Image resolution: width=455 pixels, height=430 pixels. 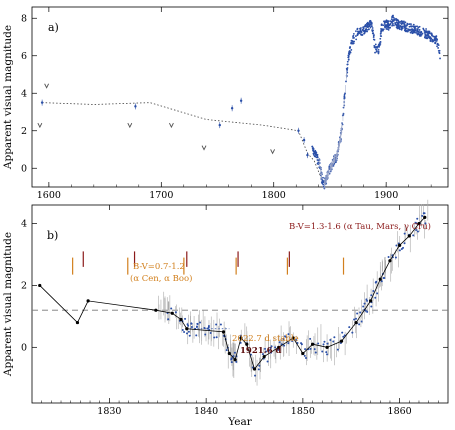 I want to click on x-tick-label: 1800, so click(x=274, y=195).